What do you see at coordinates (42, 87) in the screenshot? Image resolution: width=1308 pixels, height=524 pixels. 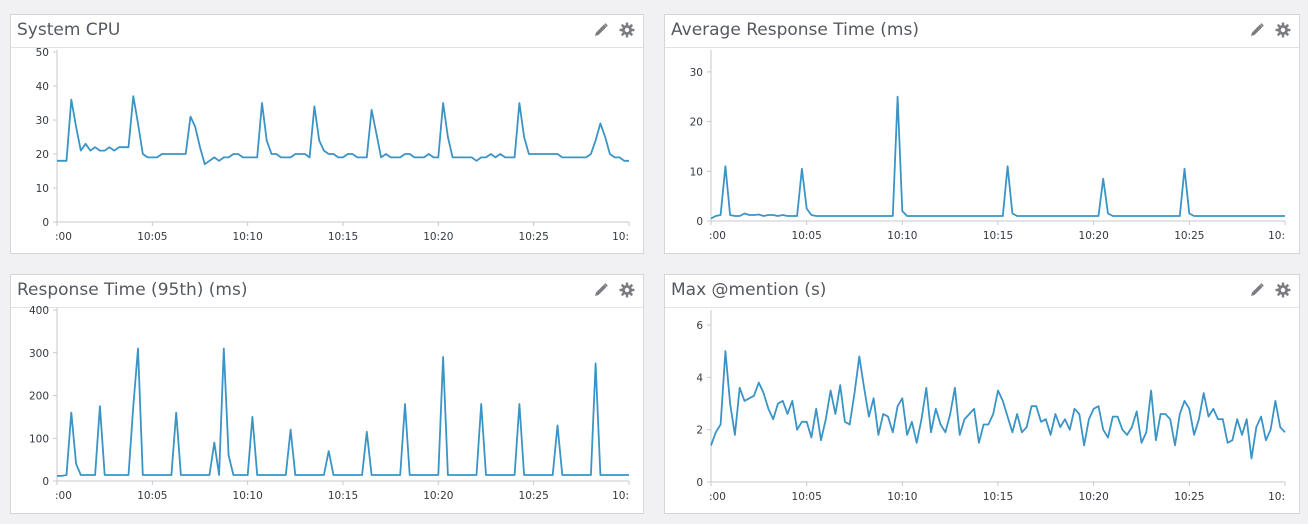 I see `y-tick-label: 40` at bounding box center [42, 87].